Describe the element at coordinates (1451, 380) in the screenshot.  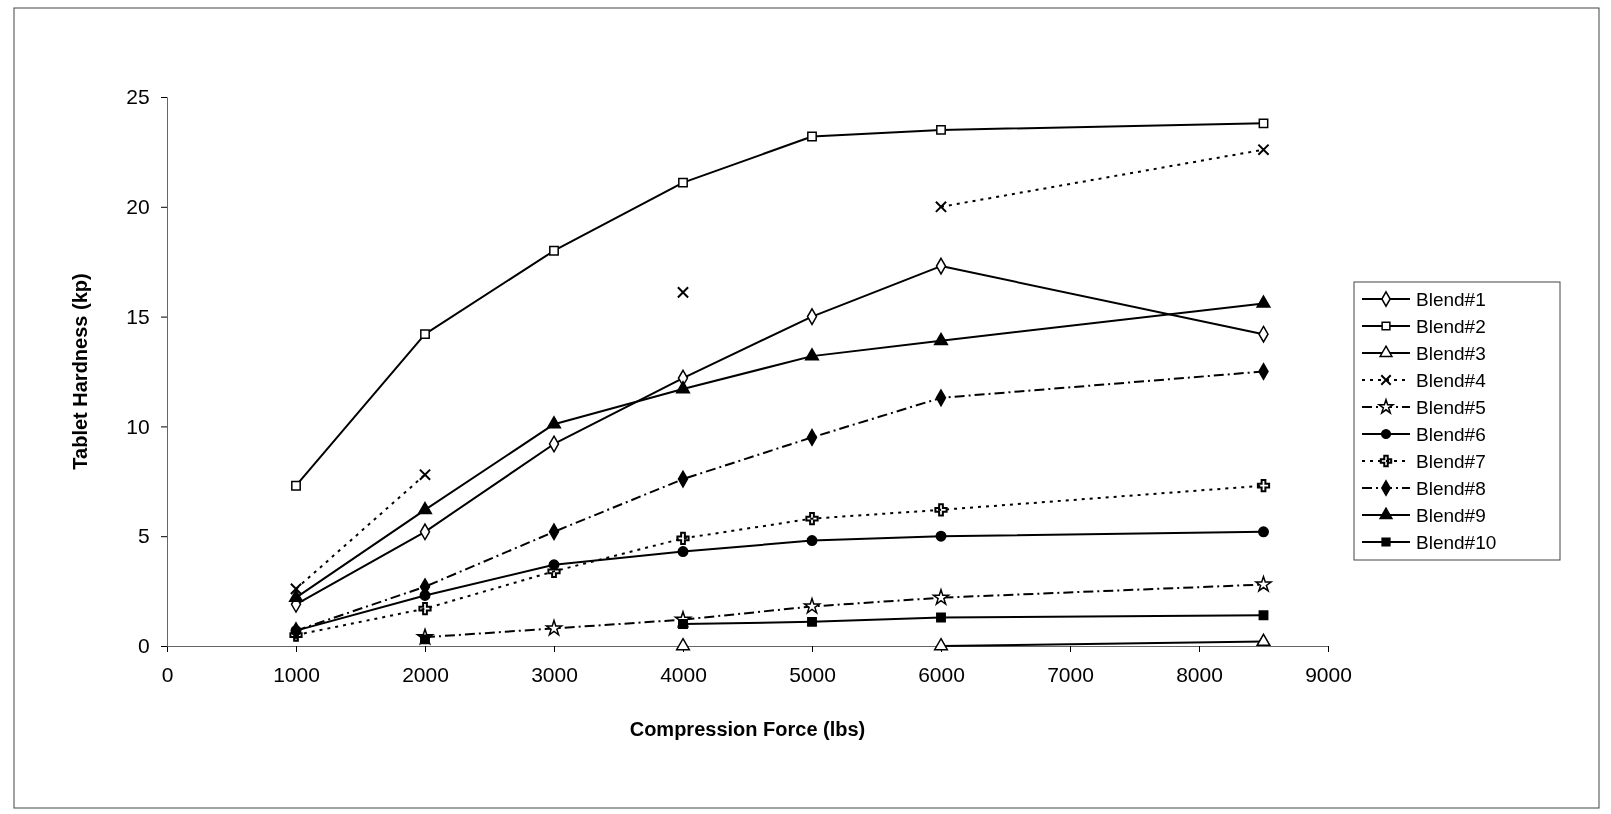
I see `legend-label: Blend#4` at that location.